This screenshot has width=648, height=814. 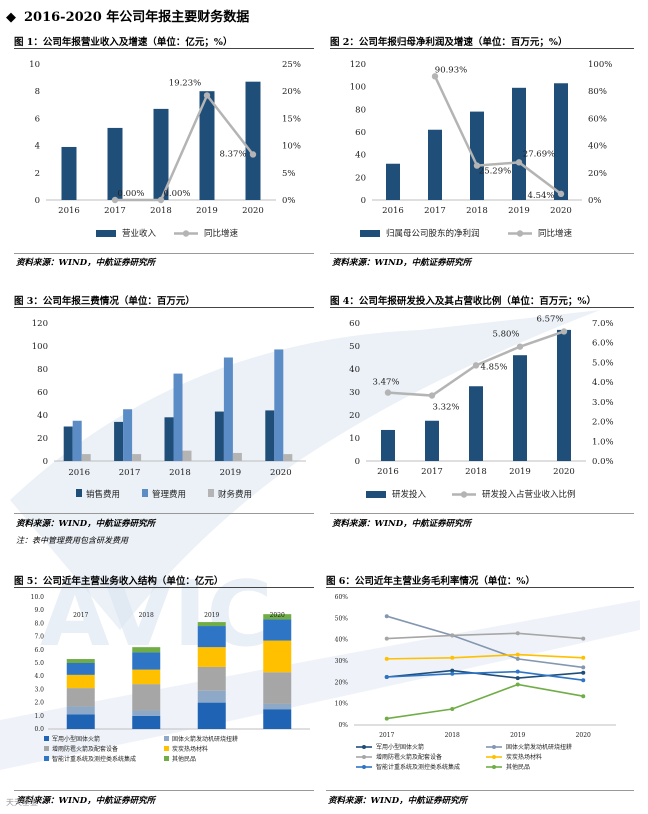 What do you see at coordinates (597, 147) in the screenshot?
I see `y-right-tick-label: 40%` at bounding box center [597, 147].